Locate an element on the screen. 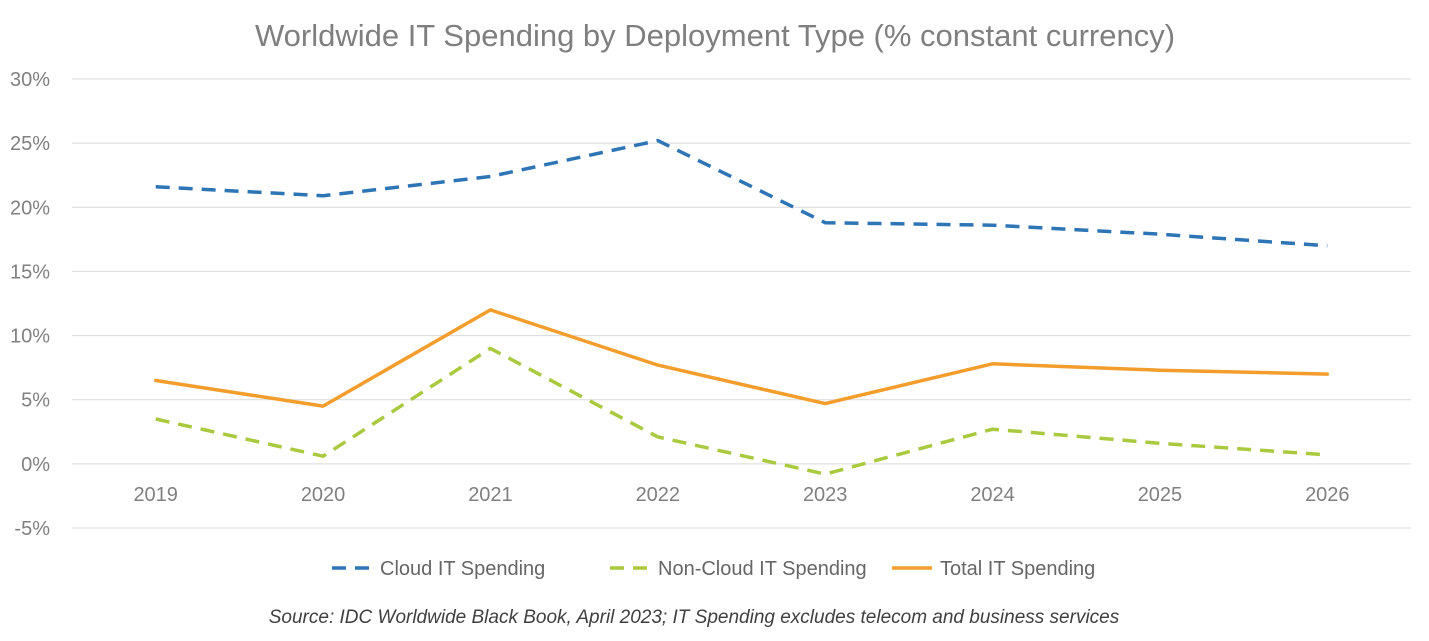 This screenshot has width=1429, height=641. legend-label: Non-Cloud IT Spending is located at coordinates (762, 569).